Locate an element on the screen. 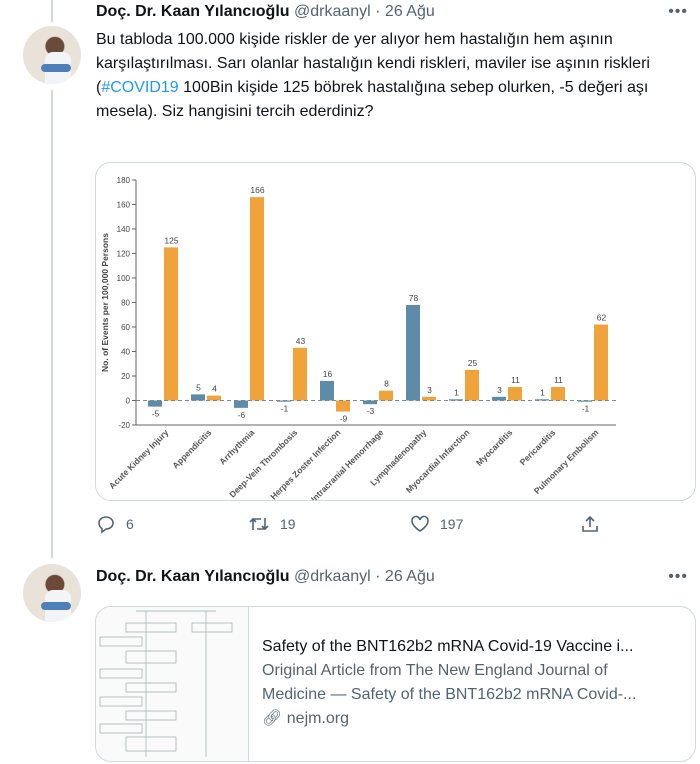  flowchart-thumbnail is located at coordinates (166, 683).